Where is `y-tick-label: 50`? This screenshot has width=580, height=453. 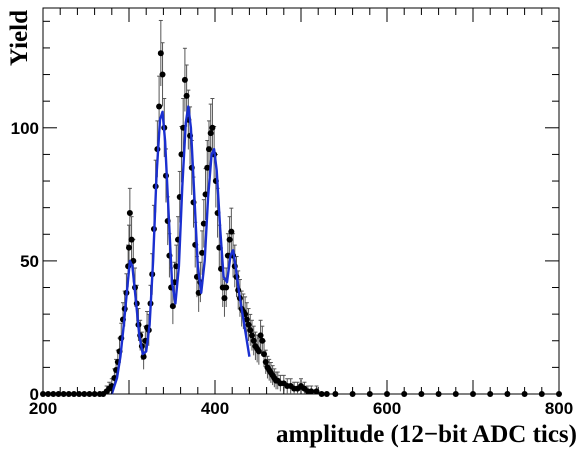 y-tick-label: 50 is located at coordinates (29, 261).